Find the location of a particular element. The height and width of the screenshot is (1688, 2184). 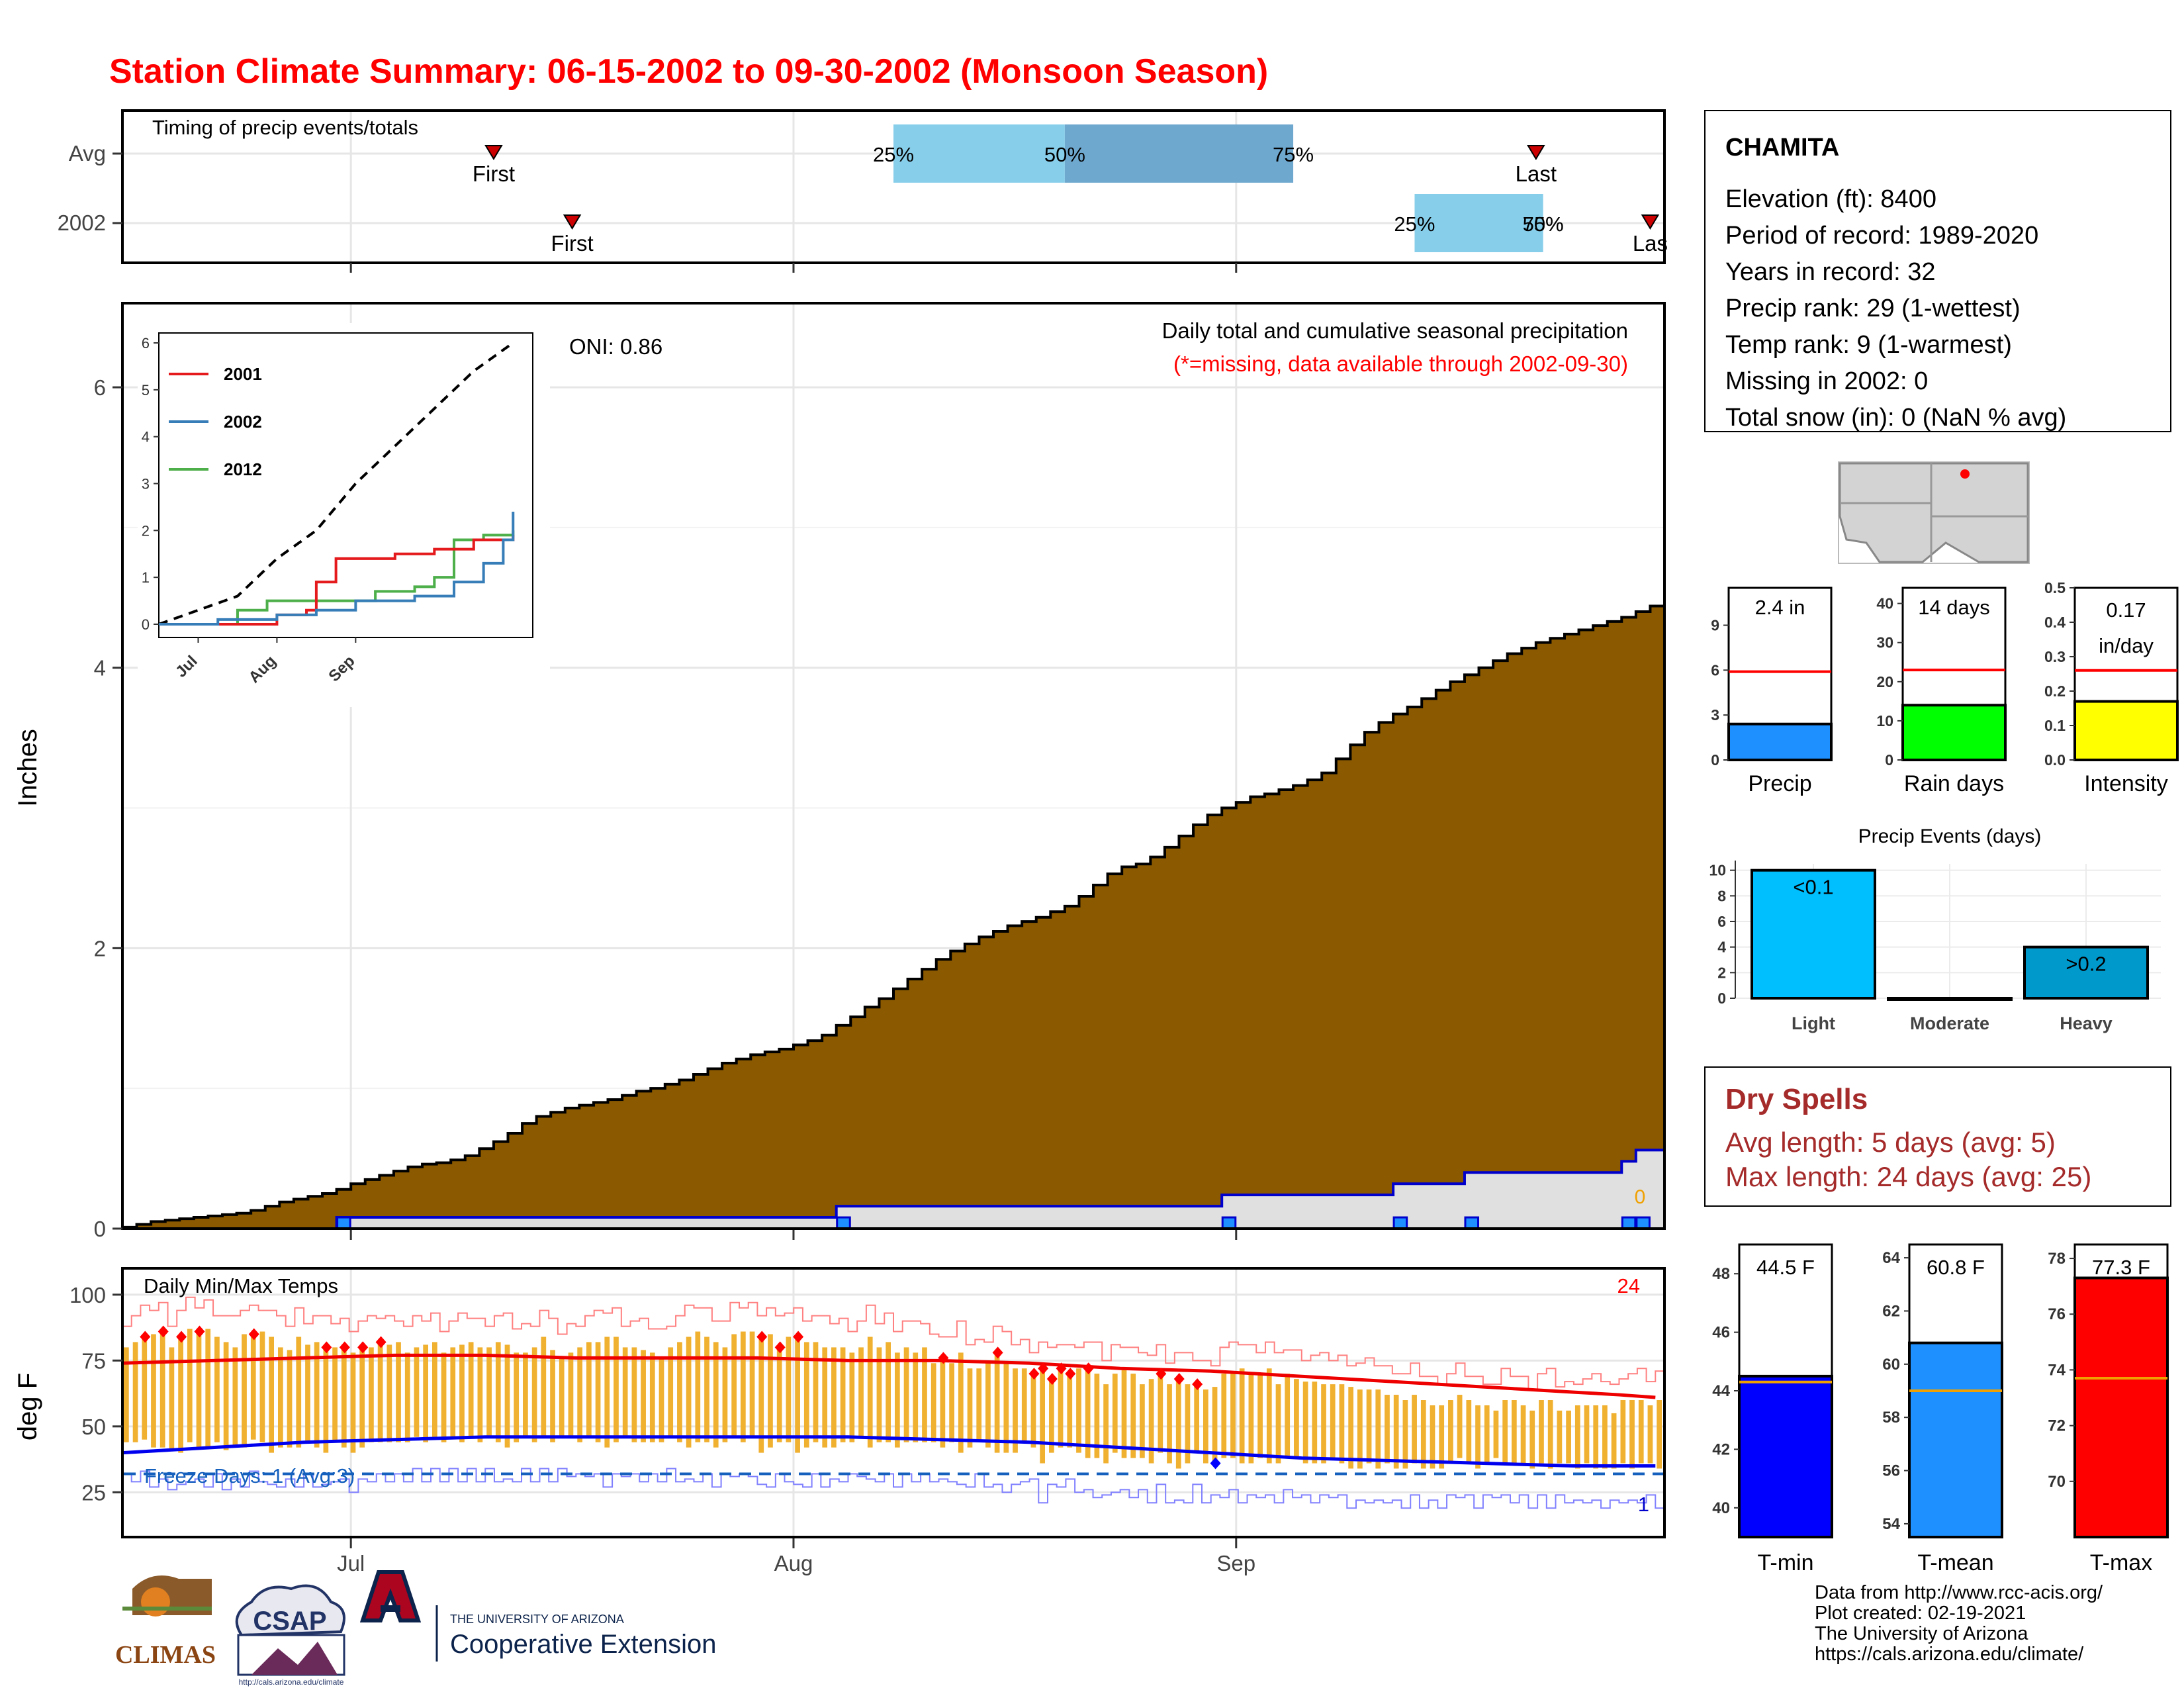

temp-bar-value-label: 44.5 F is located at coordinates (1786, 1267).